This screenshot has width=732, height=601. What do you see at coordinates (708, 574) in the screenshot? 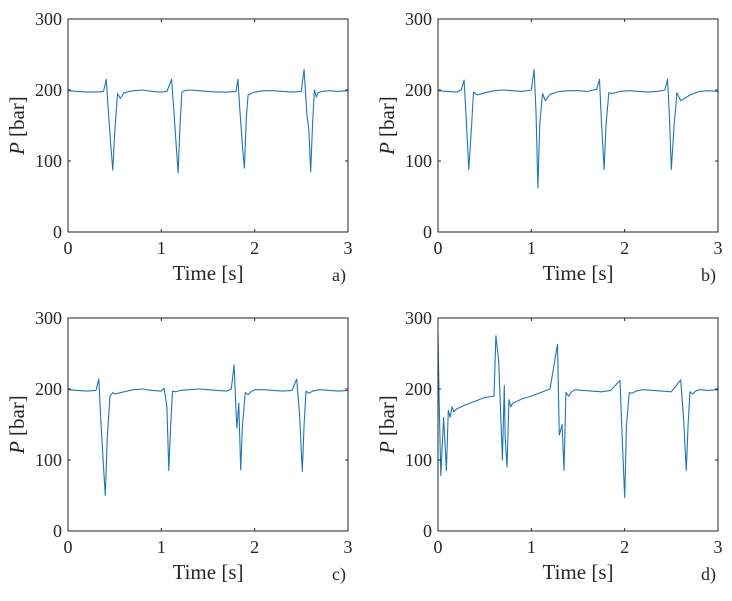
I see `panel-label: d)` at bounding box center [708, 574].